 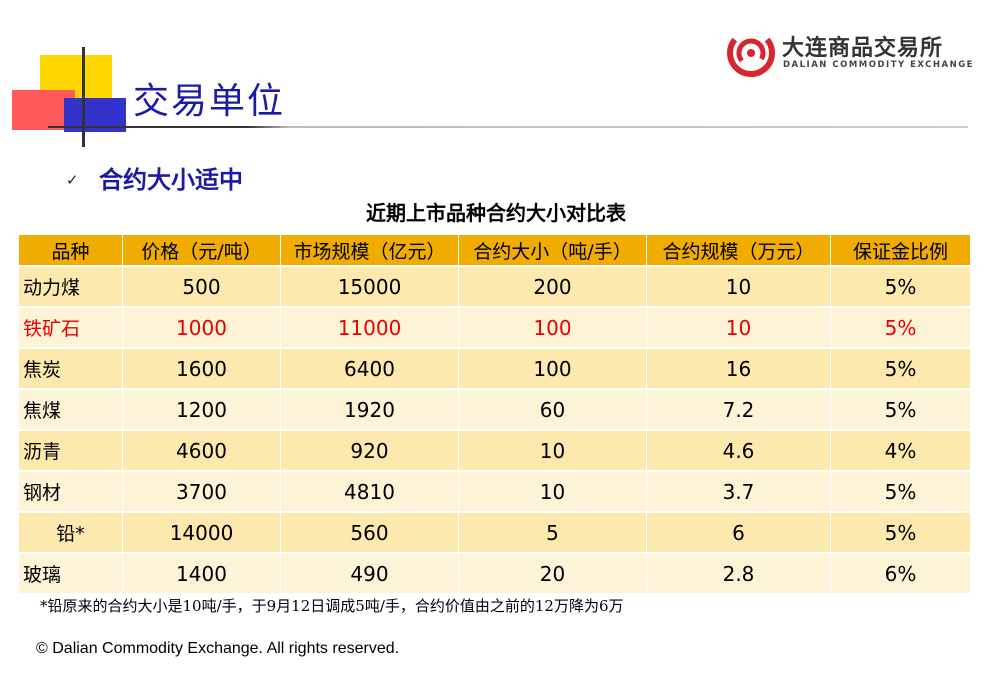 I want to click on column-header: 保证金比例, so click(x=900, y=250).